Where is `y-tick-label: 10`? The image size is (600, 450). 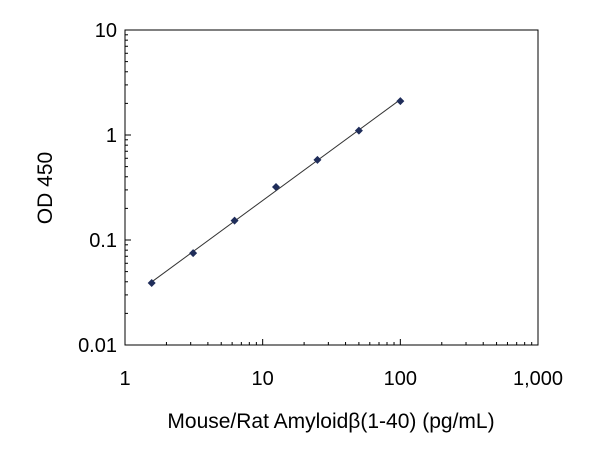 y-tick-label: 10 is located at coordinates (106, 31).